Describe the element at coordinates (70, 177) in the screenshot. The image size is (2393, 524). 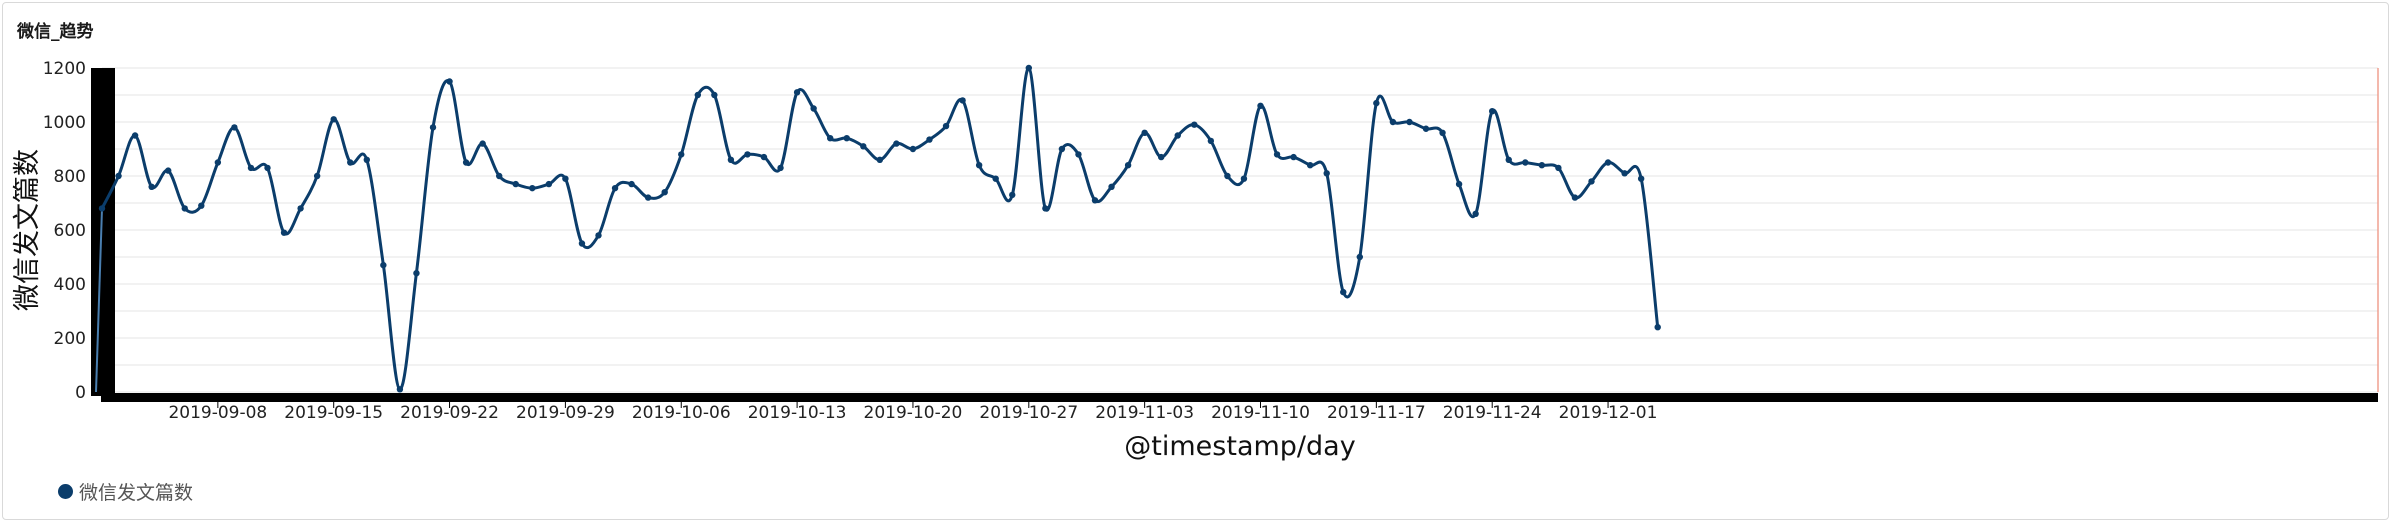
I see `y-tick-label: 800` at that location.